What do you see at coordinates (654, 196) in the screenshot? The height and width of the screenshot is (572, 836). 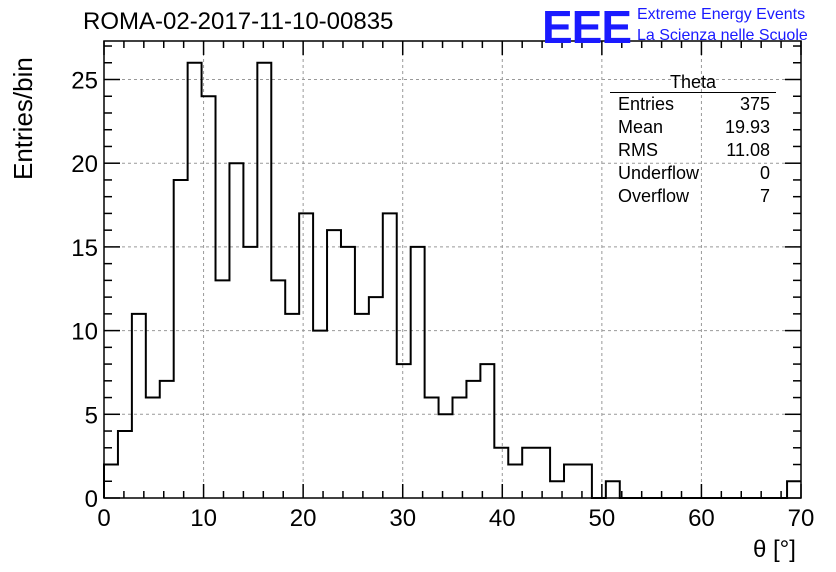 I see `stats-label: Overflow` at bounding box center [654, 196].